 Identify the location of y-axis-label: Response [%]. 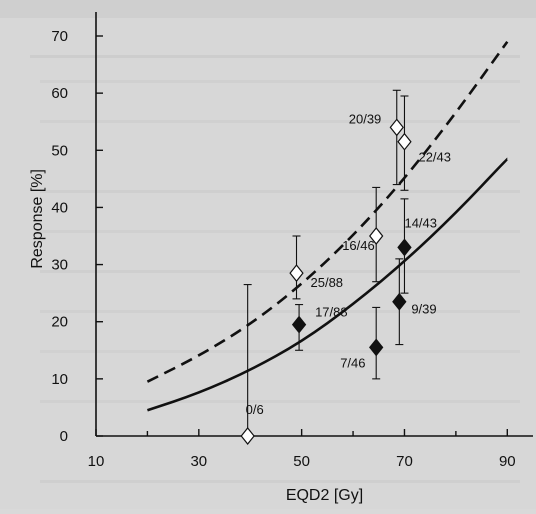
(37, 219).